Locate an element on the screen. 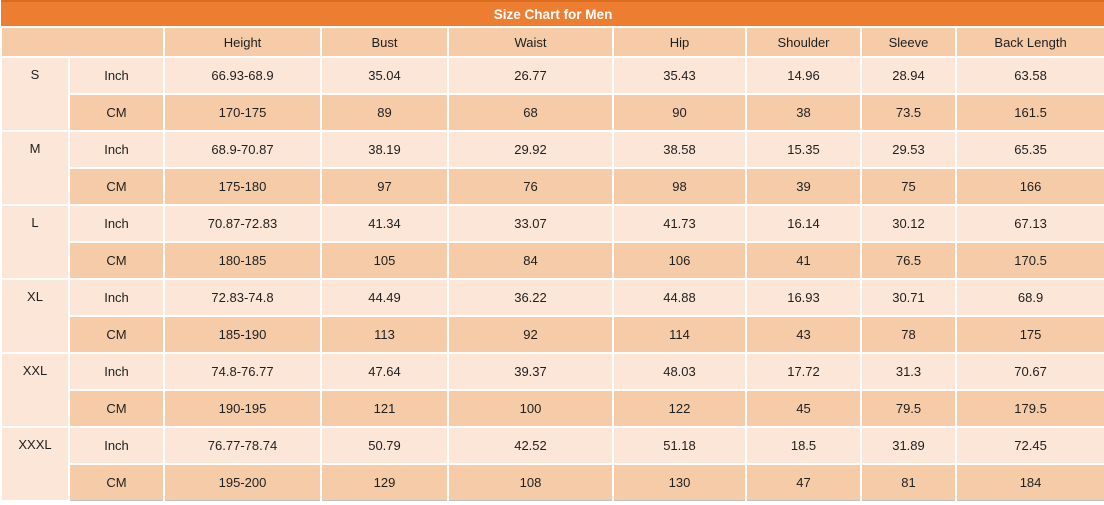 Image resolution: width=1104 pixels, height=505 pixels. data-cell: 63.58 is located at coordinates (1029, 75).